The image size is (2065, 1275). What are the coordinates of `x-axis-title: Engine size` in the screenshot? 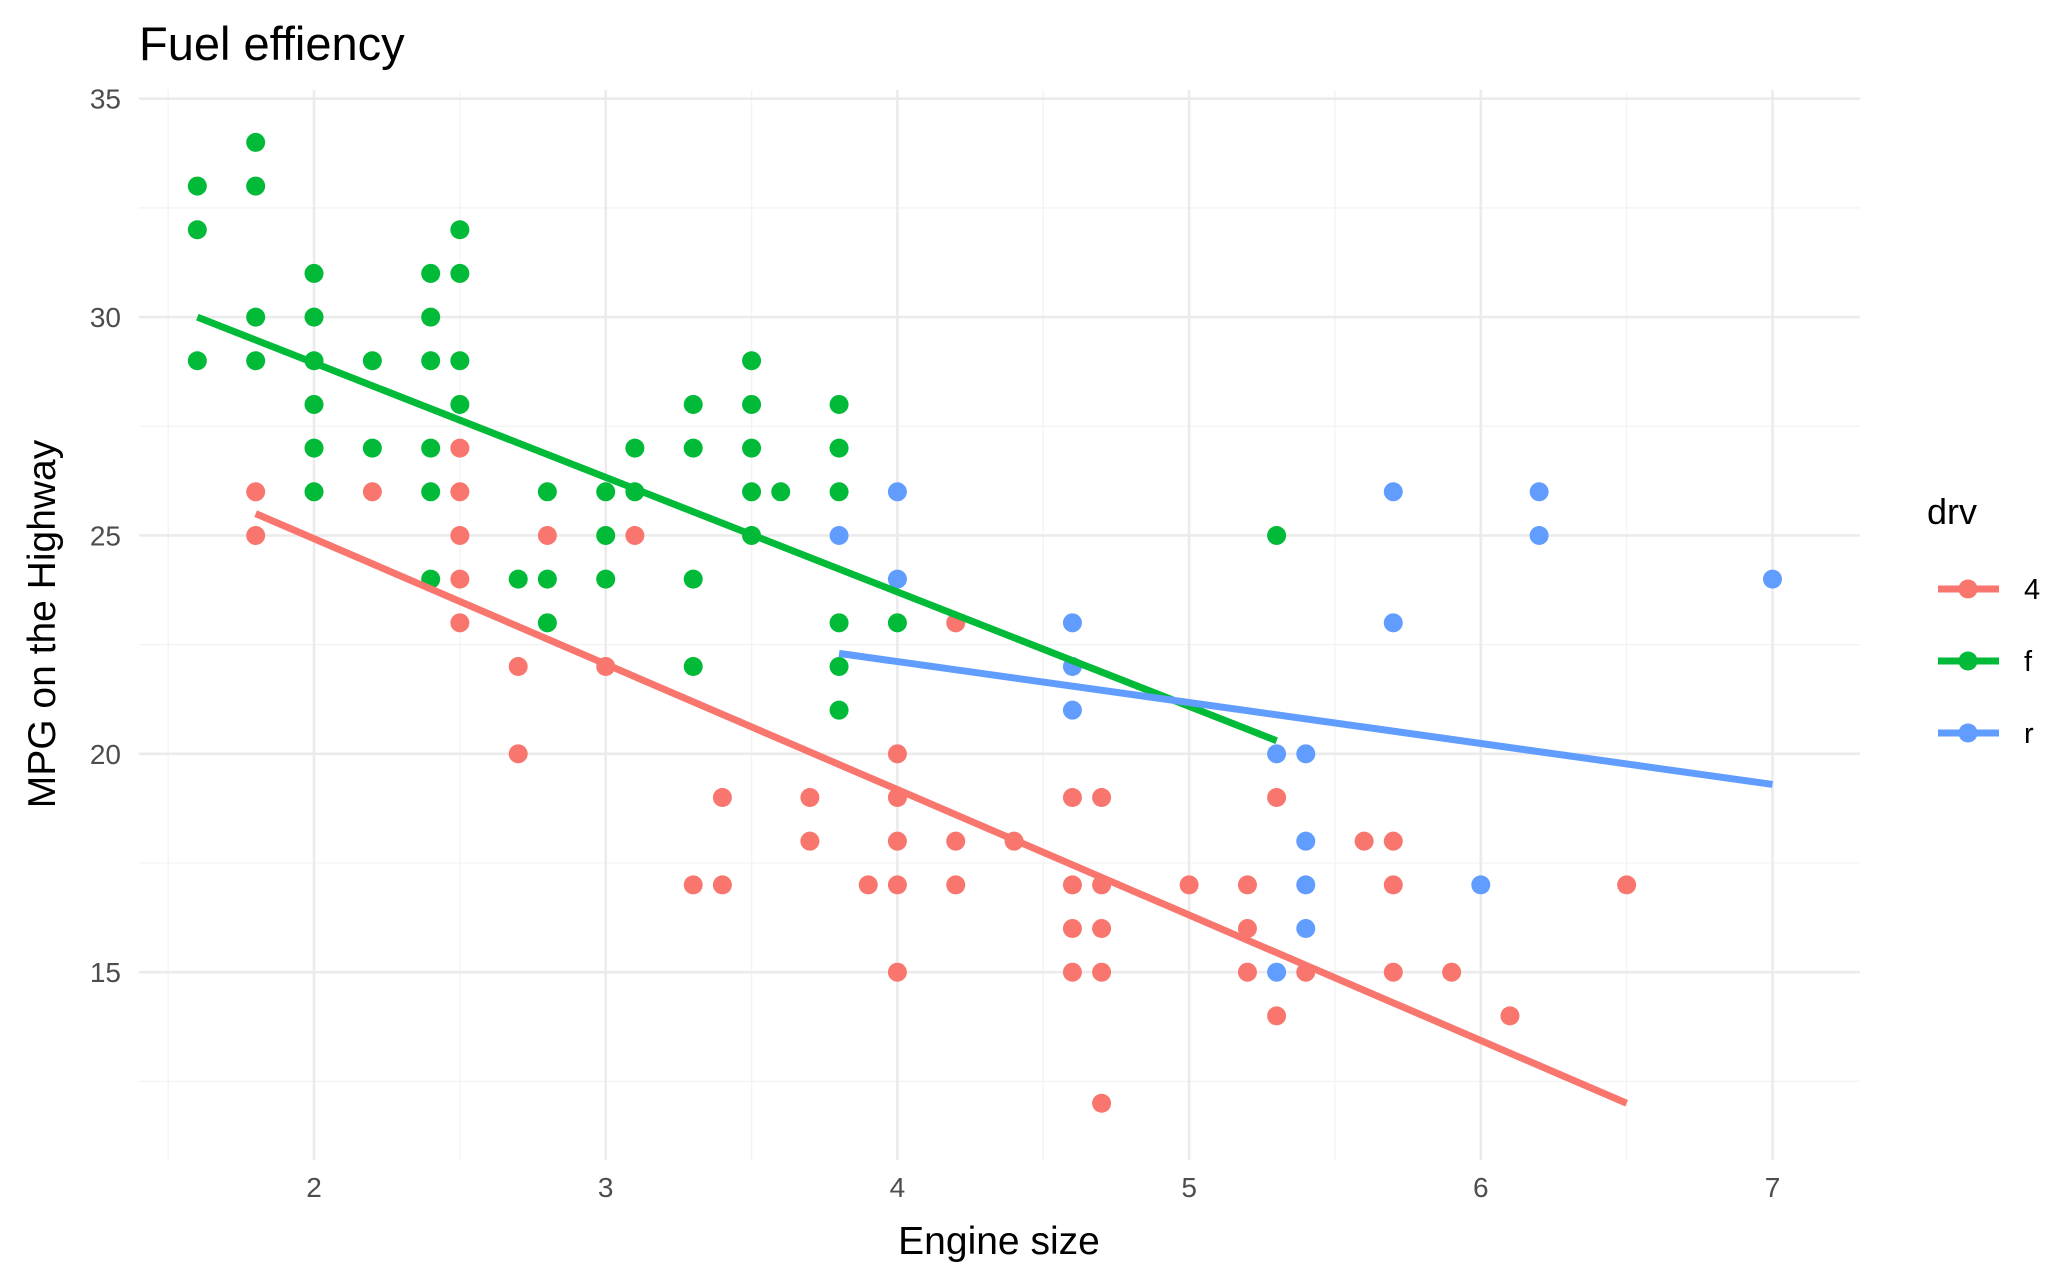 It's located at (999, 1241).